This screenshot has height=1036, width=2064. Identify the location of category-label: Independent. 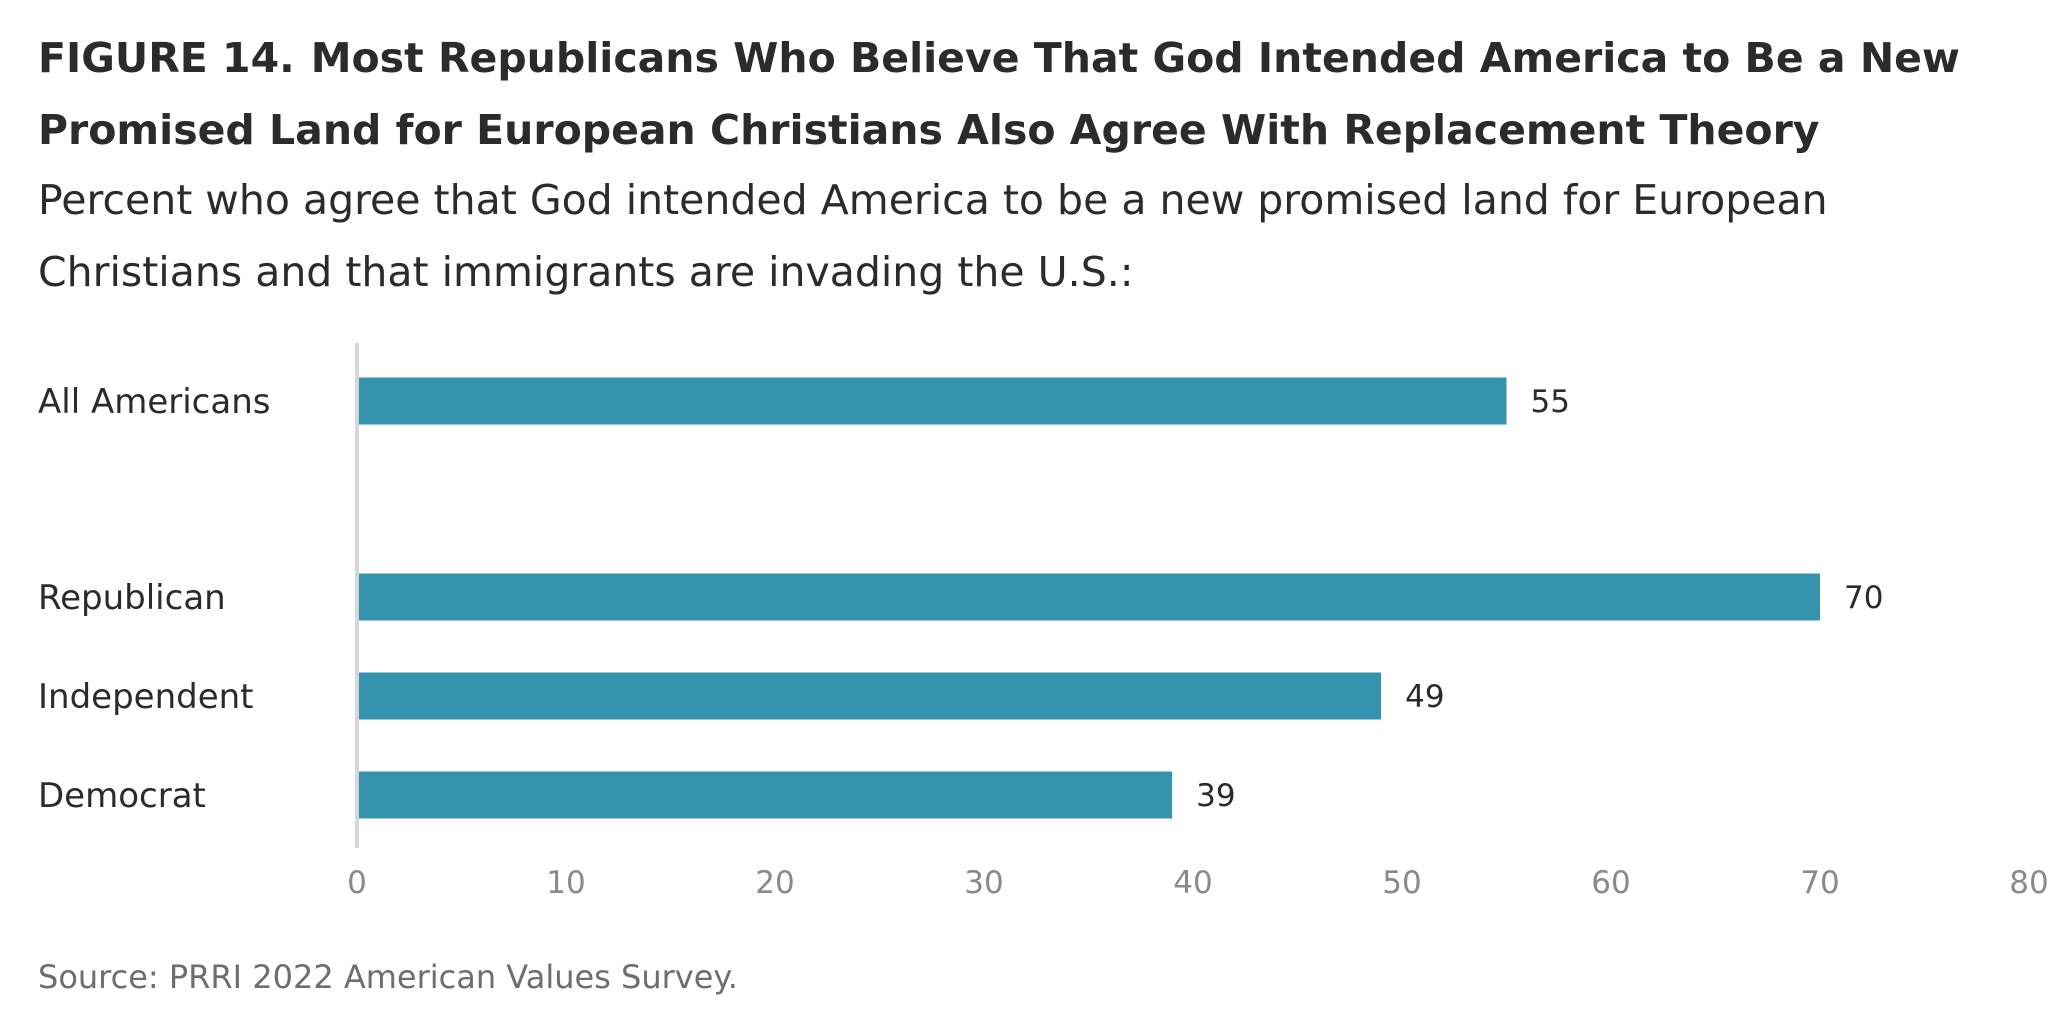
(146, 697).